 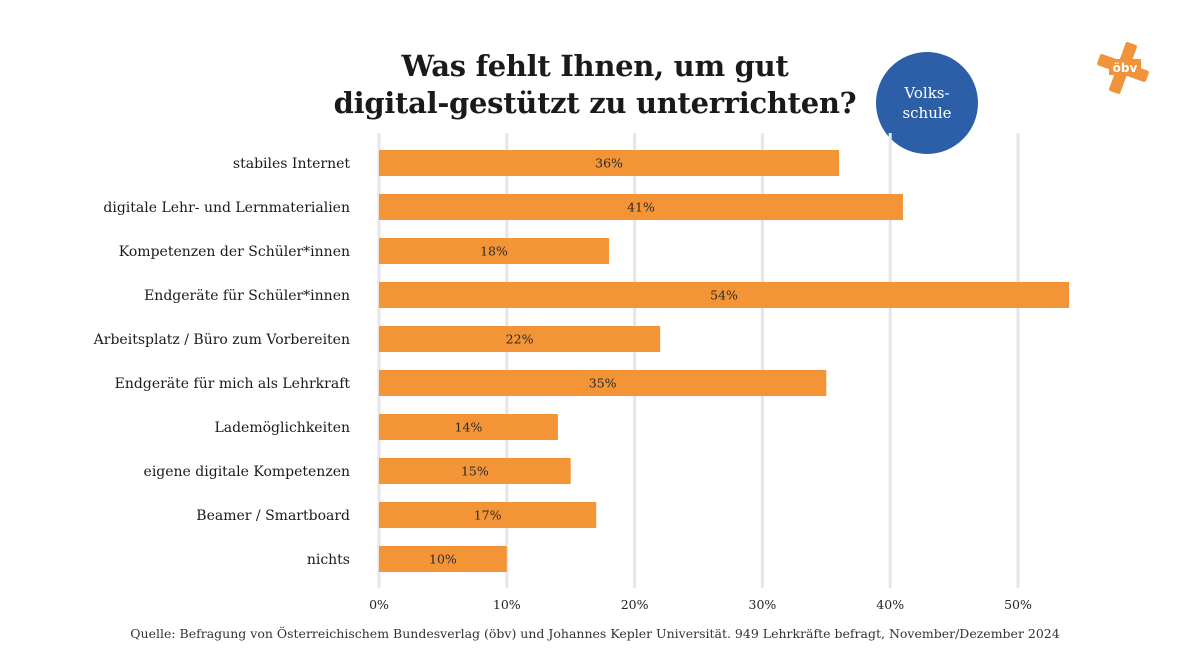 I want to click on bar-value-label: 15%, so click(x=475, y=471).